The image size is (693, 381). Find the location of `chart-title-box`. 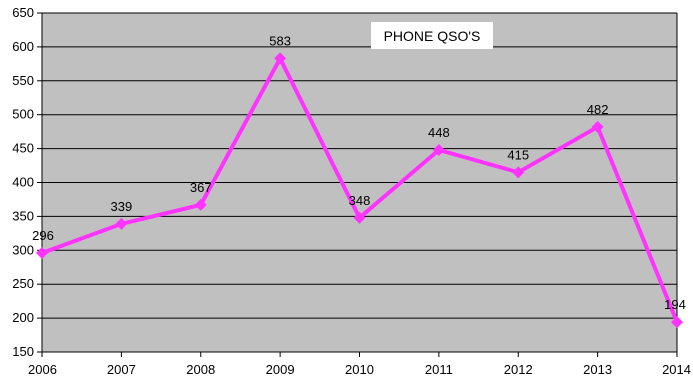

chart-title-box is located at coordinates (432, 35).